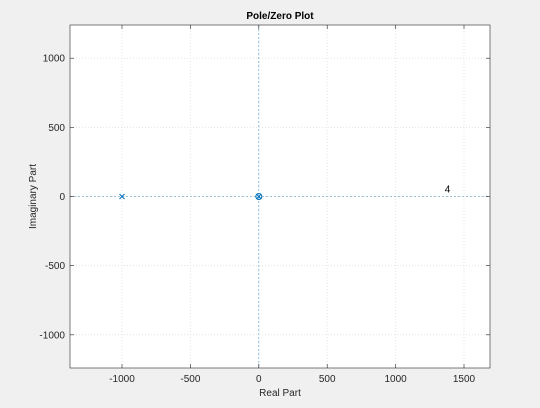  Describe the element at coordinates (54, 59) in the screenshot. I see `y-tick-label: 1000` at that location.